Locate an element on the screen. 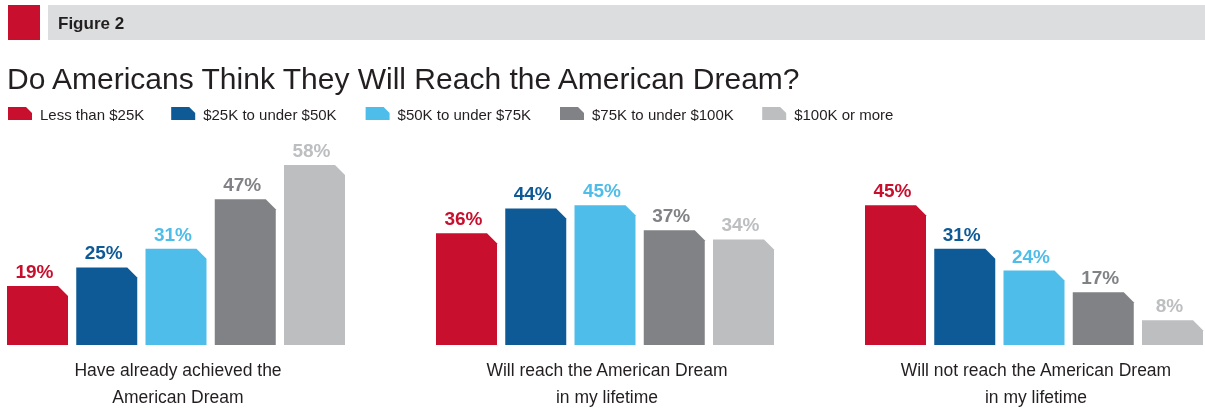 This screenshot has width=1205, height=408. legend-label: $25K to under $50K is located at coordinates (270, 114).